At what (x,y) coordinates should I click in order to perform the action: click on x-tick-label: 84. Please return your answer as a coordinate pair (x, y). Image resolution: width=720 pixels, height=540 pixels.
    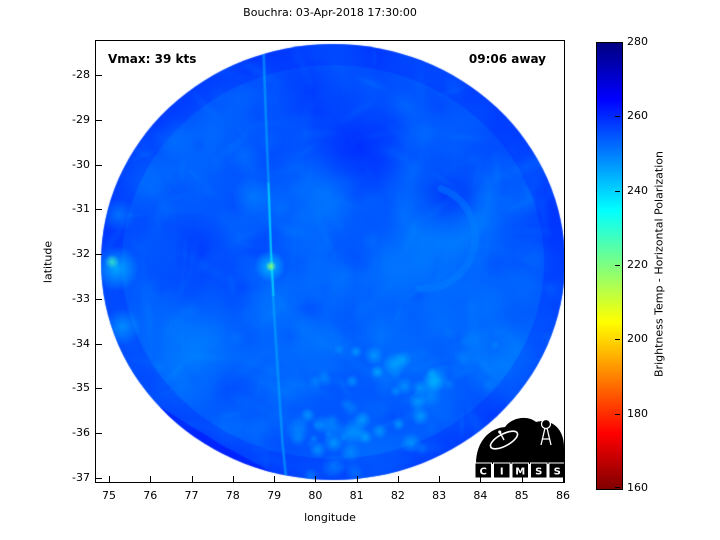
    Looking at the image, I should click on (480, 495).